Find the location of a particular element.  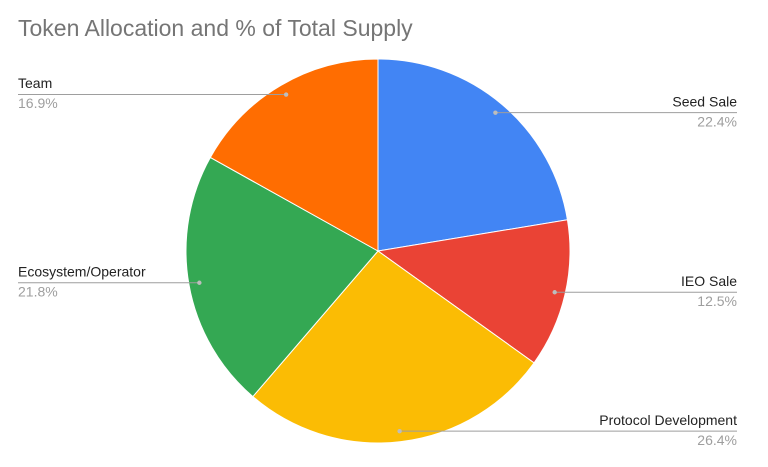

slice-label: IEO Sale is located at coordinates (709, 281).